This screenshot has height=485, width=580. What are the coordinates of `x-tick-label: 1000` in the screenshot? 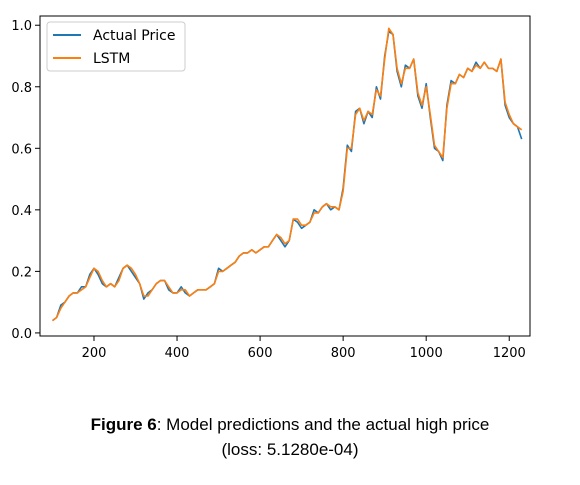 It's located at (426, 353).